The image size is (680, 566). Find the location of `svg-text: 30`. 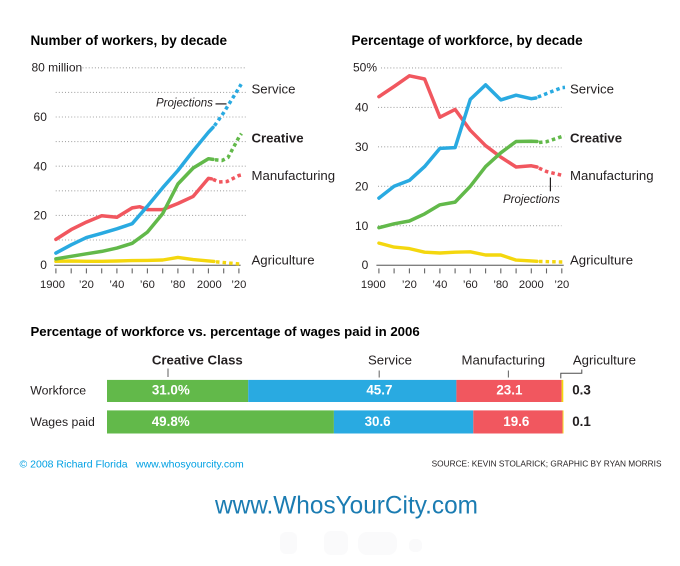

svg-text: 30 is located at coordinates (362, 147).